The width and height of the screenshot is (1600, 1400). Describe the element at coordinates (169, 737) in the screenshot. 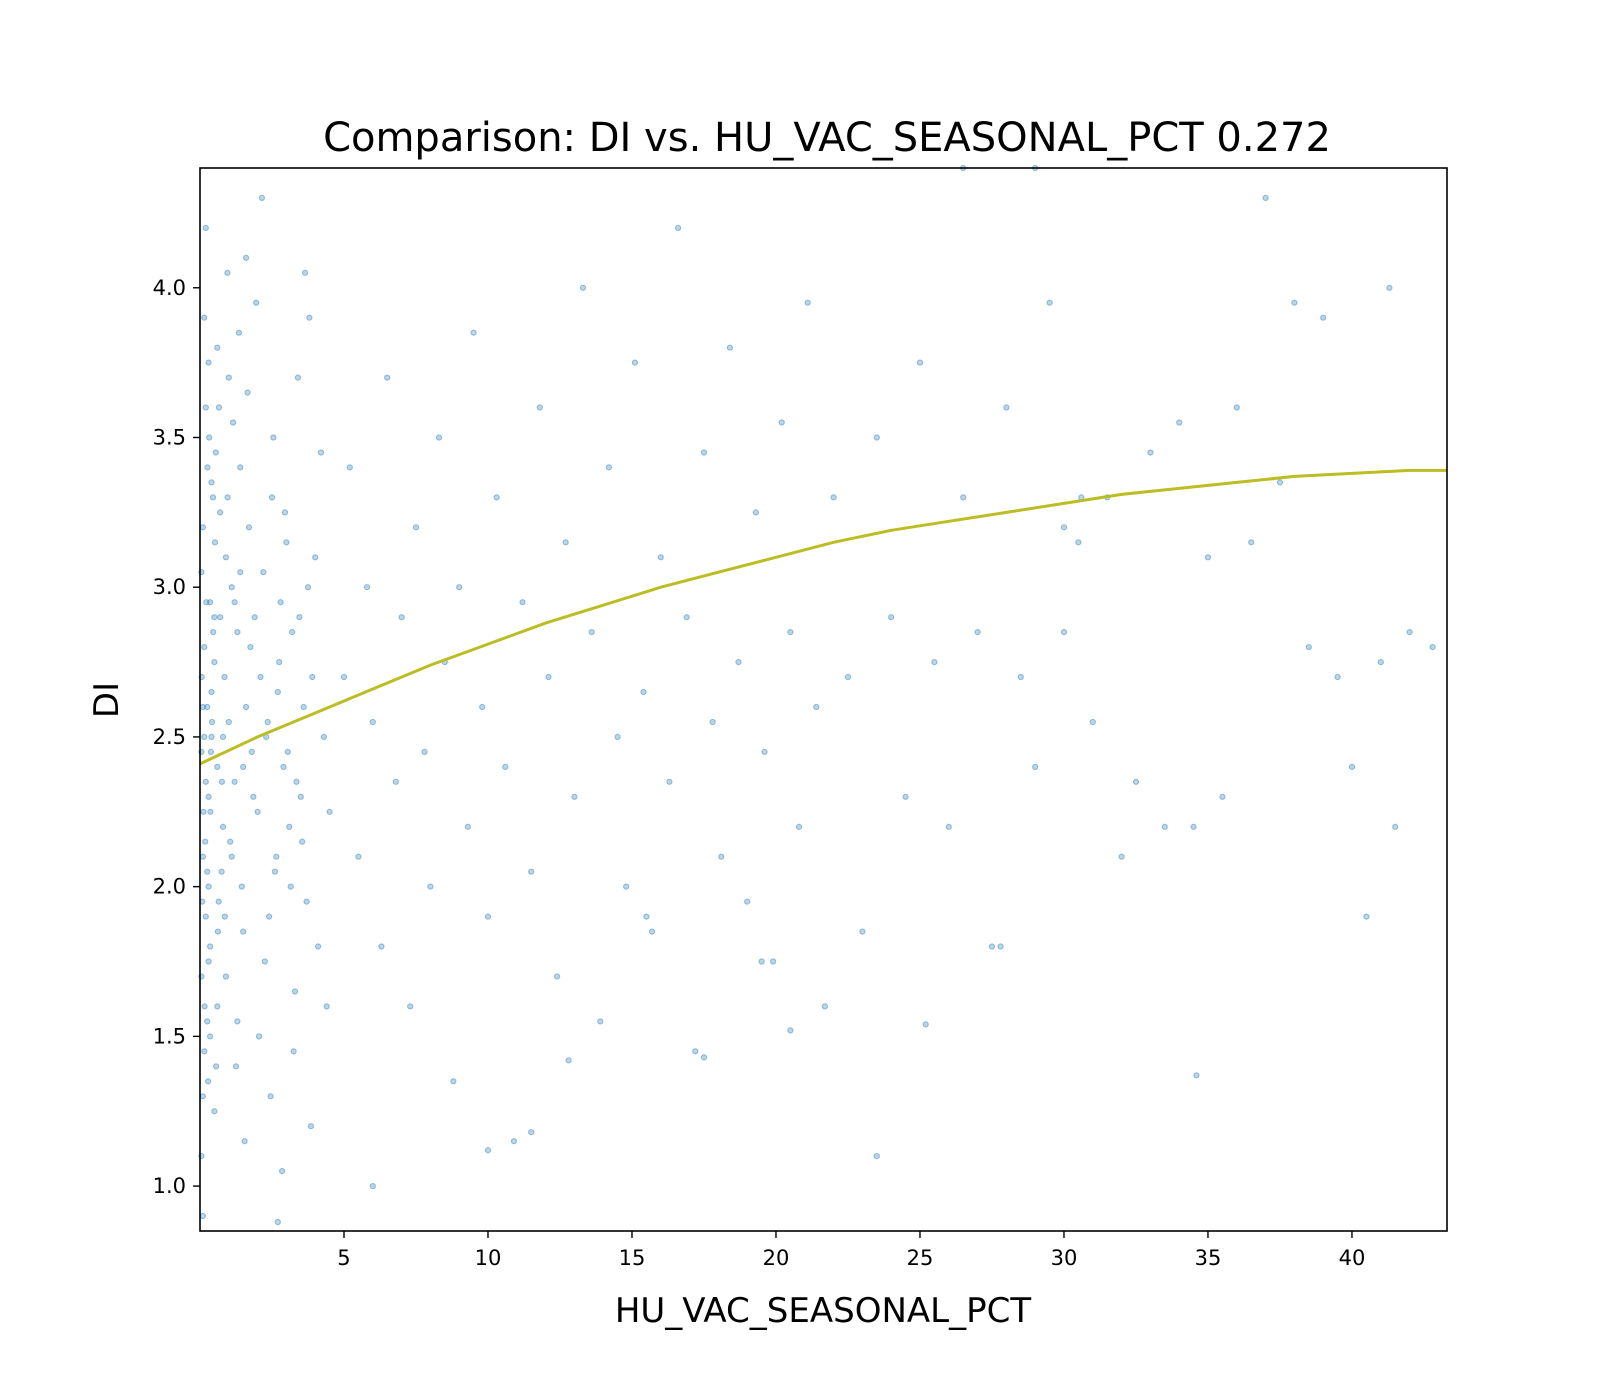

I see `y-tick-label: 2.5` at that location.